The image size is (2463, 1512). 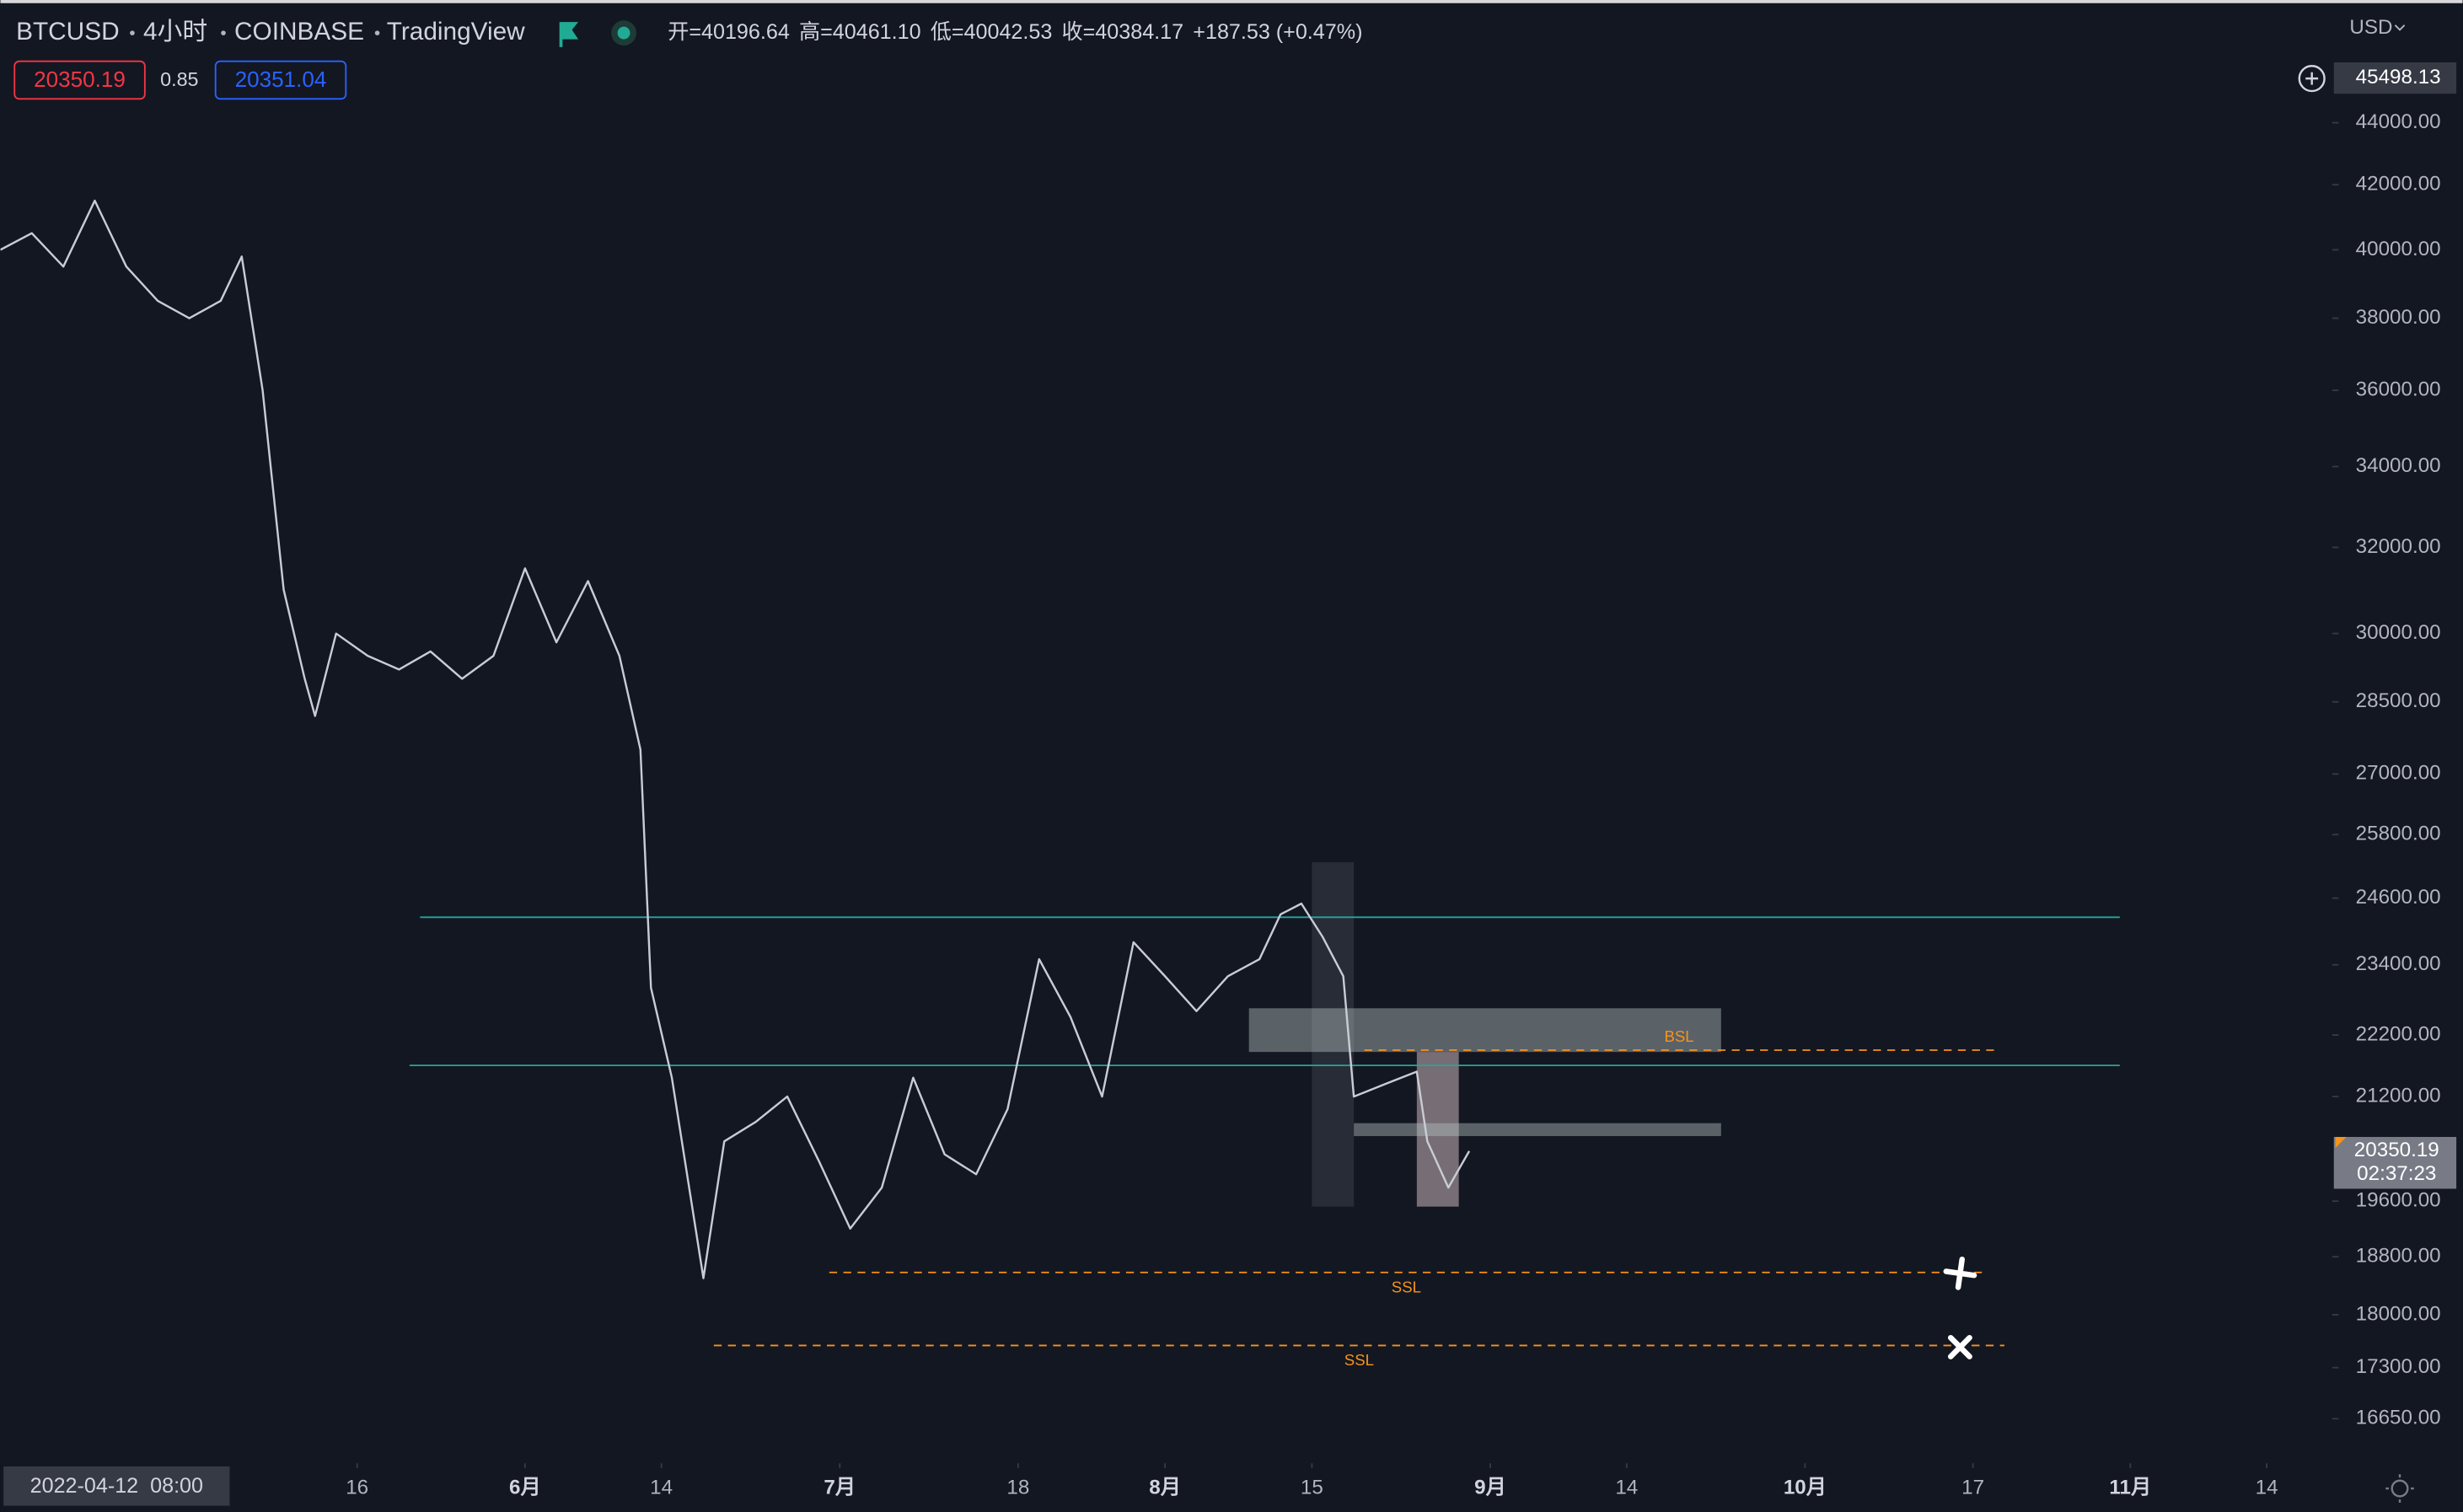 I want to click on y-tick-label: 25800.00, so click(x=2398, y=834).